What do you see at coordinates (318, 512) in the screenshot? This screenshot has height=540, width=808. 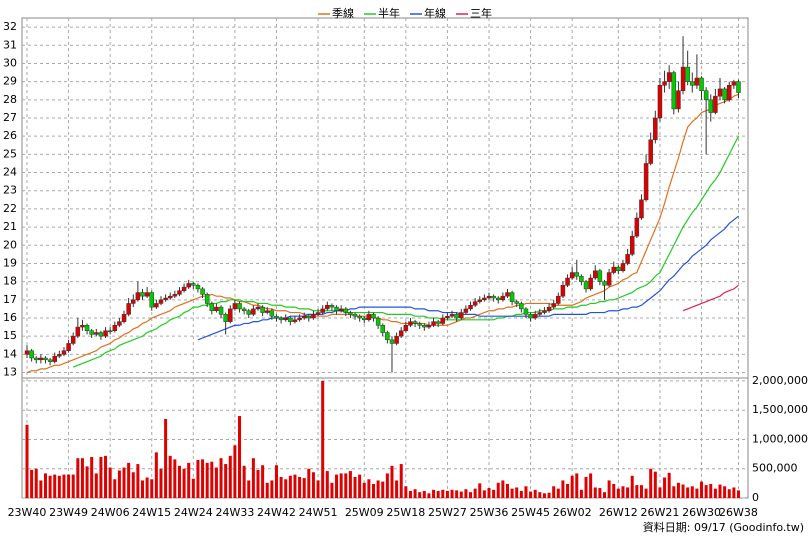 I see `x-tick-label: 24W51` at bounding box center [318, 512].